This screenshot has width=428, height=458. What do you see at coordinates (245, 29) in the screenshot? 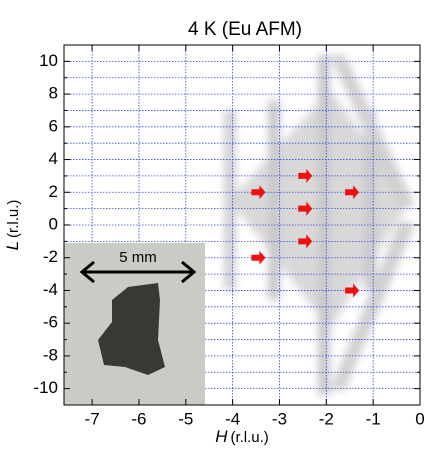
I see `chart-title: 4 K (Eu AFM)` at bounding box center [245, 29].